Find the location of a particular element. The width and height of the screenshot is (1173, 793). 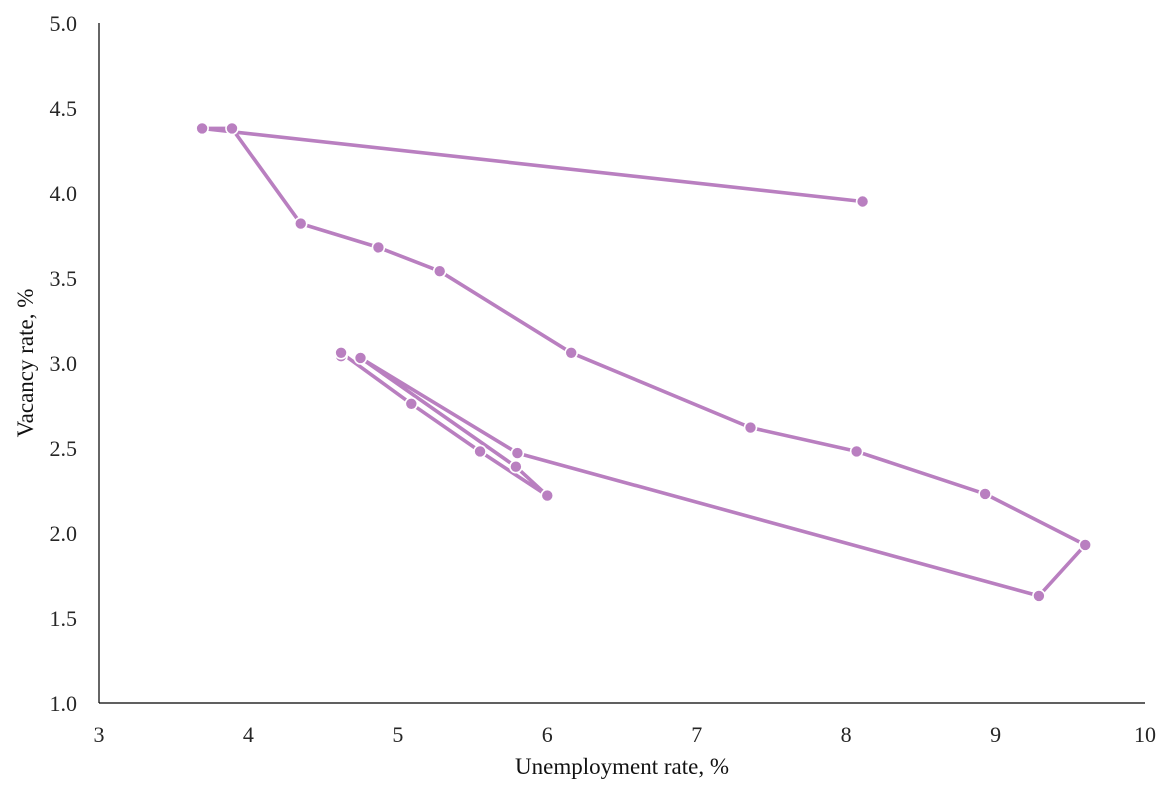

x-tick-label: 4 is located at coordinates (248, 734).